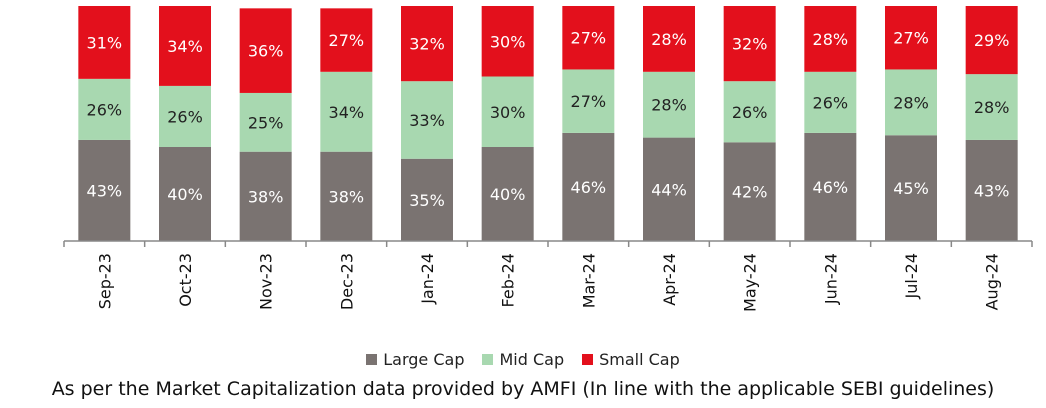 The height and width of the screenshot is (408, 1046). I want to click on data-label-large-cap-apr-24: 44%, so click(669, 189).